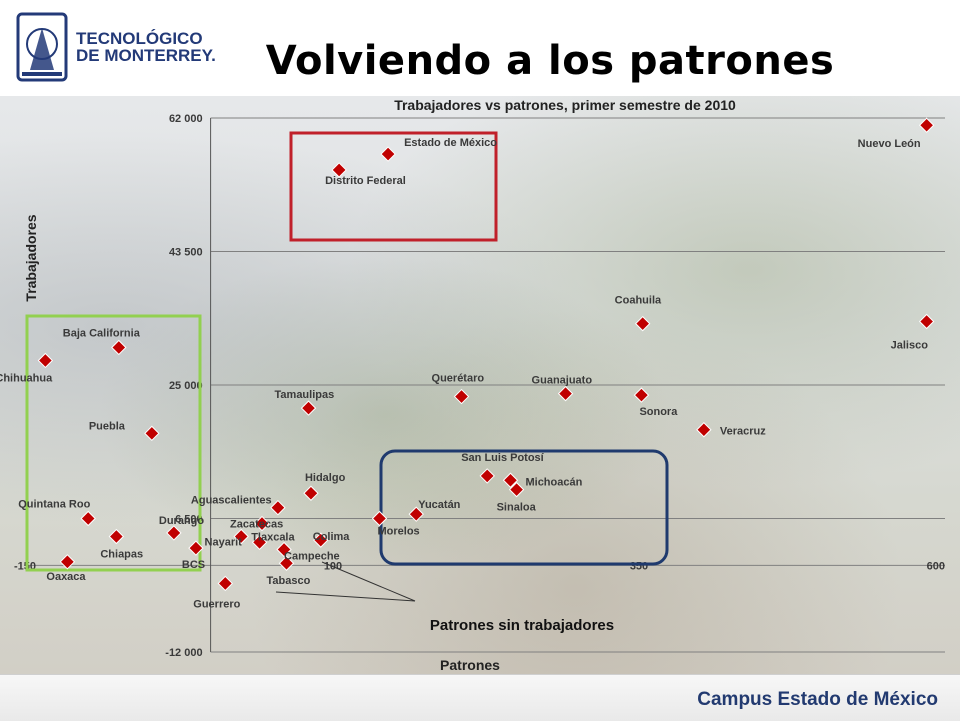 The image size is (960, 721). I want to click on y-tick-label: 43 500, so click(186, 253).